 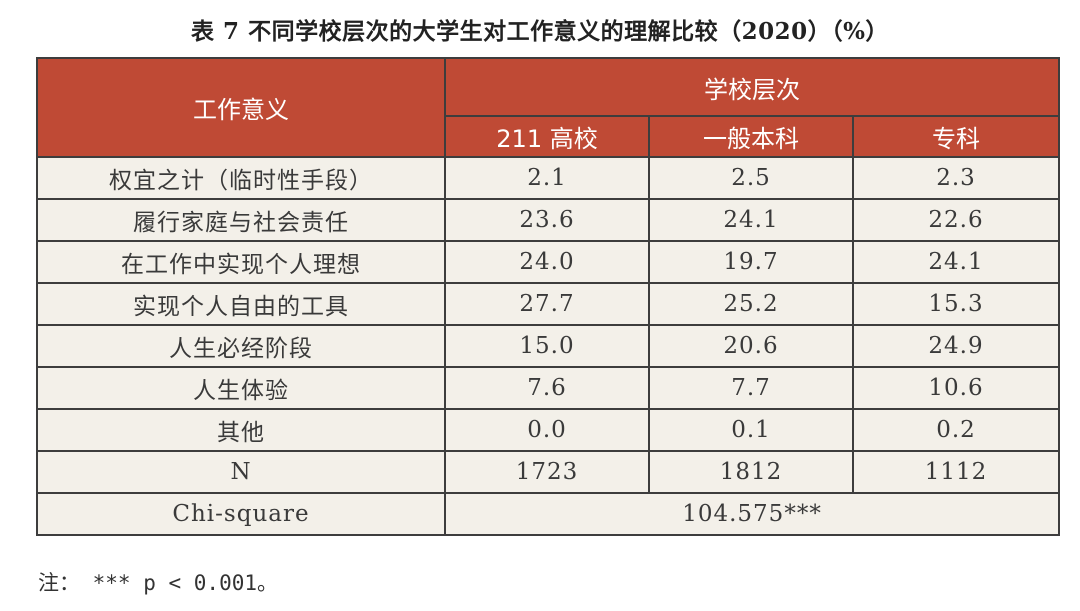 What do you see at coordinates (751, 346) in the screenshot?
I see `cell-value: 20.6` at bounding box center [751, 346].